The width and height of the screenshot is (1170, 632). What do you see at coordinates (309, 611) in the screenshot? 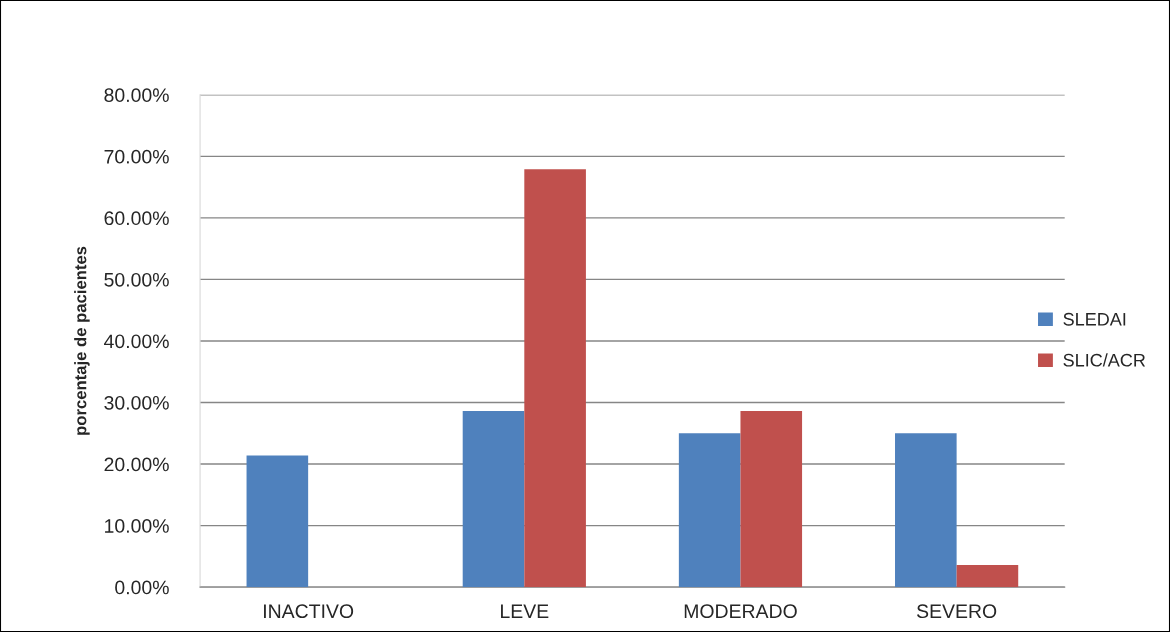
I see `x-tick-label: INACTIVO` at bounding box center [309, 611].